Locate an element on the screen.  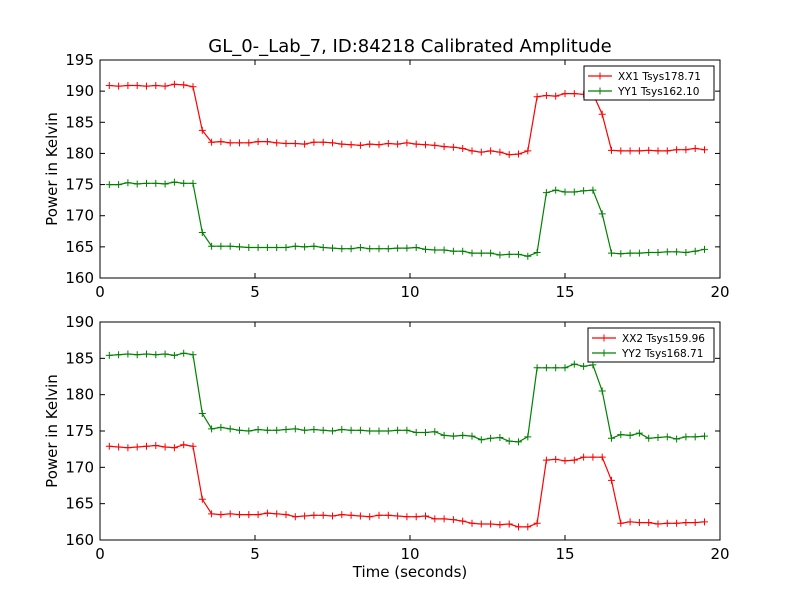
legend-label: YY2 Tsys168.71 is located at coordinates (662, 354).